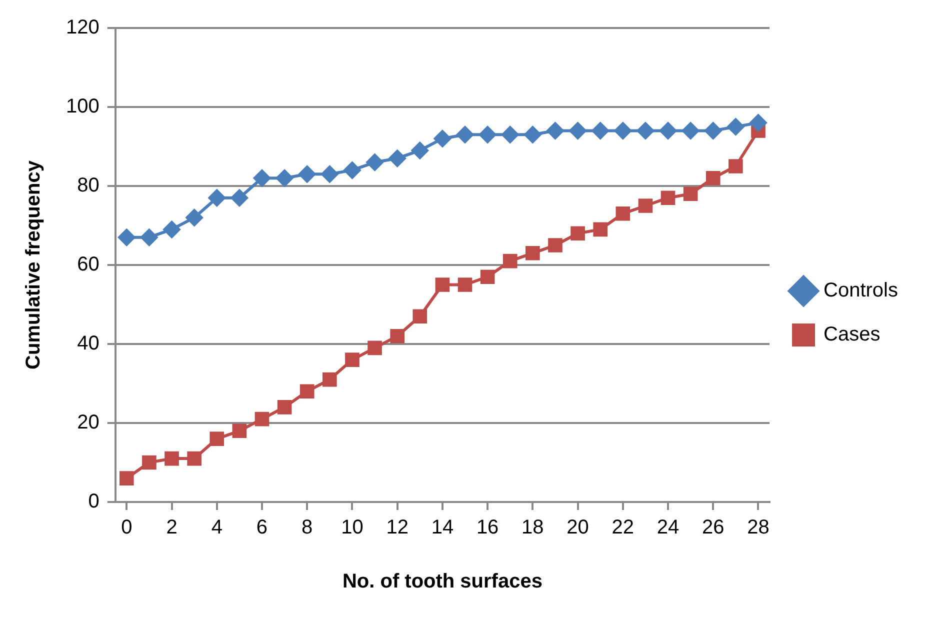 This screenshot has width=930, height=624. Describe the element at coordinates (307, 527) in the screenshot. I see `x-tick-label: 8` at that location.